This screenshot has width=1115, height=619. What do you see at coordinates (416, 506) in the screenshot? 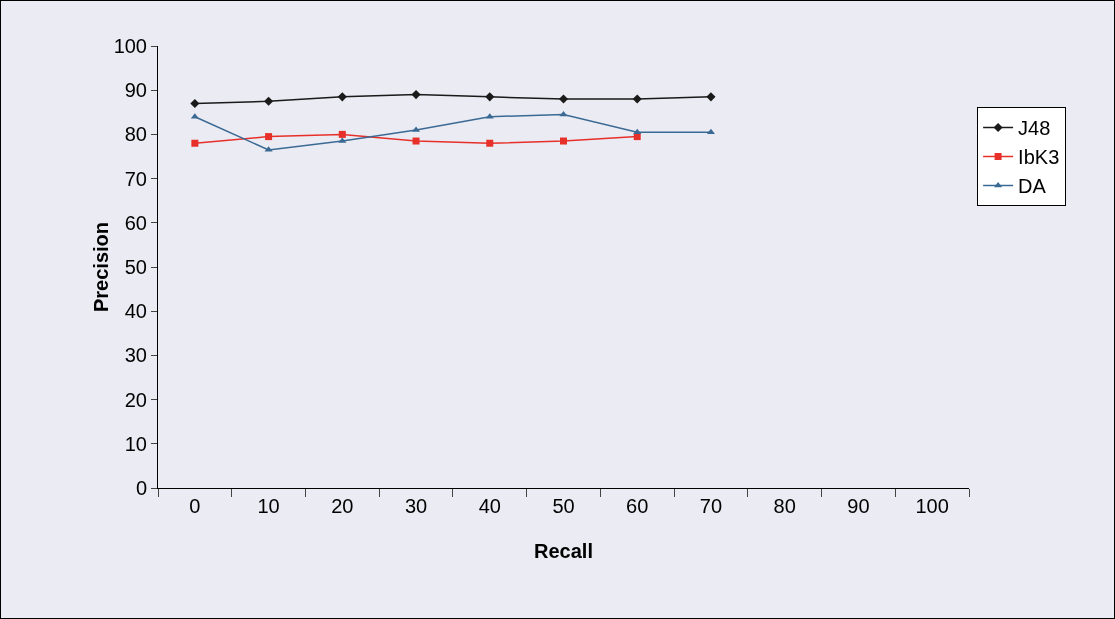
I see `x-tick-label: 30` at bounding box center [416, 506].